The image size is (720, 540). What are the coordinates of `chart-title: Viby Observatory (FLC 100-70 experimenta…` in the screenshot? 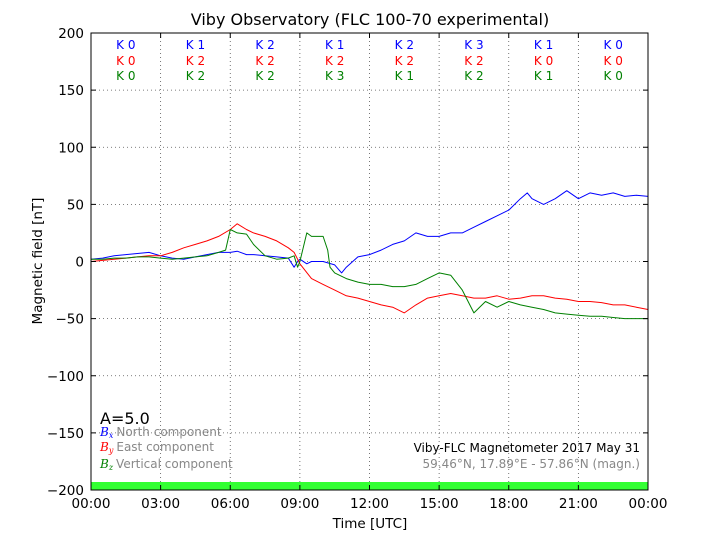 It's located at (370, 19).